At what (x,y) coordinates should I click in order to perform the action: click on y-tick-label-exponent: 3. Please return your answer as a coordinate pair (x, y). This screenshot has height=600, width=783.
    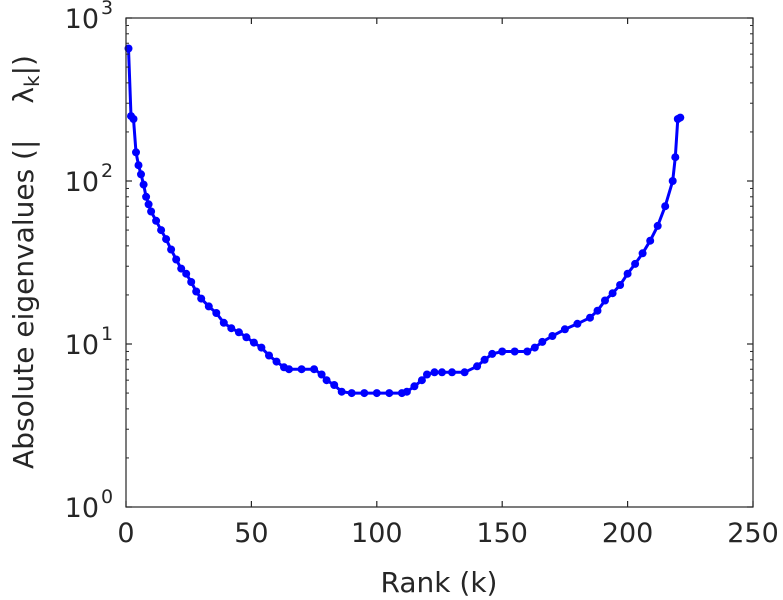
    Looking at the image, I should click on (107, 9).